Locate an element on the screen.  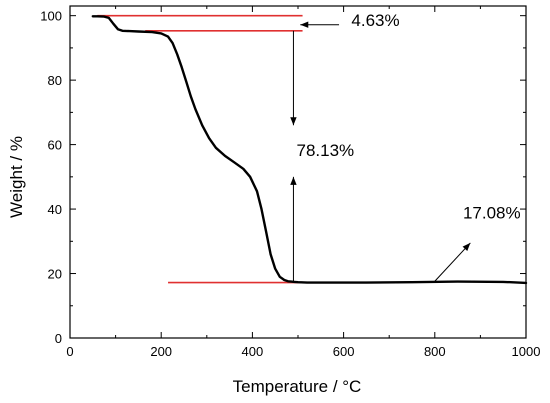
y-tick-label: 40 is located at coordinates (55, 209).